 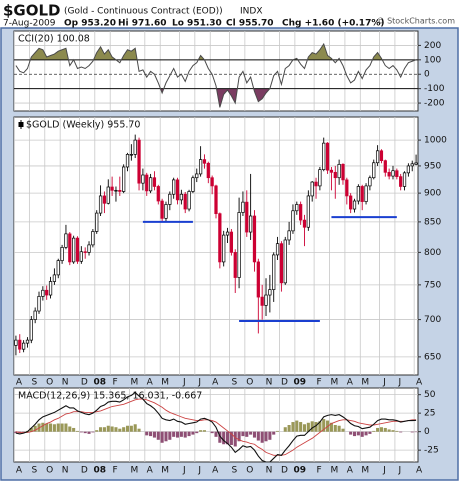 I want to click on y-tick-label: 25, so click(x=429, y=414).